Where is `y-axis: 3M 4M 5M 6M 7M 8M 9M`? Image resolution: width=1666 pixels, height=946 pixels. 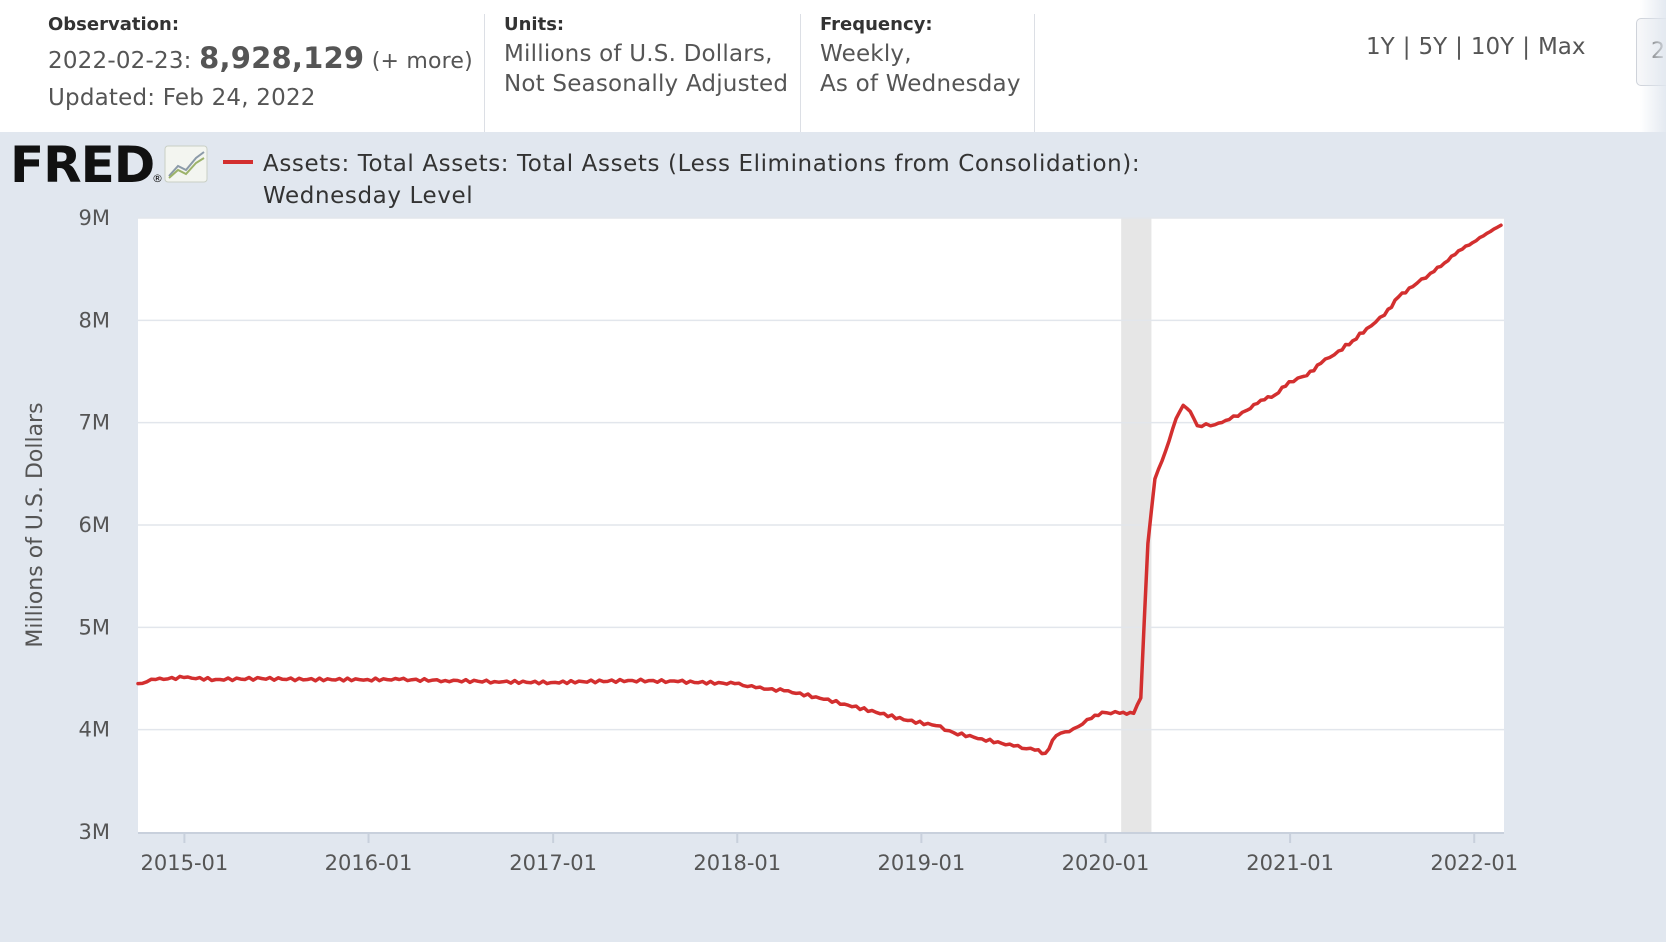 y-axis: 3M 4M 5M 6M 7M 8M 9M is located at coordinates (94, 525).